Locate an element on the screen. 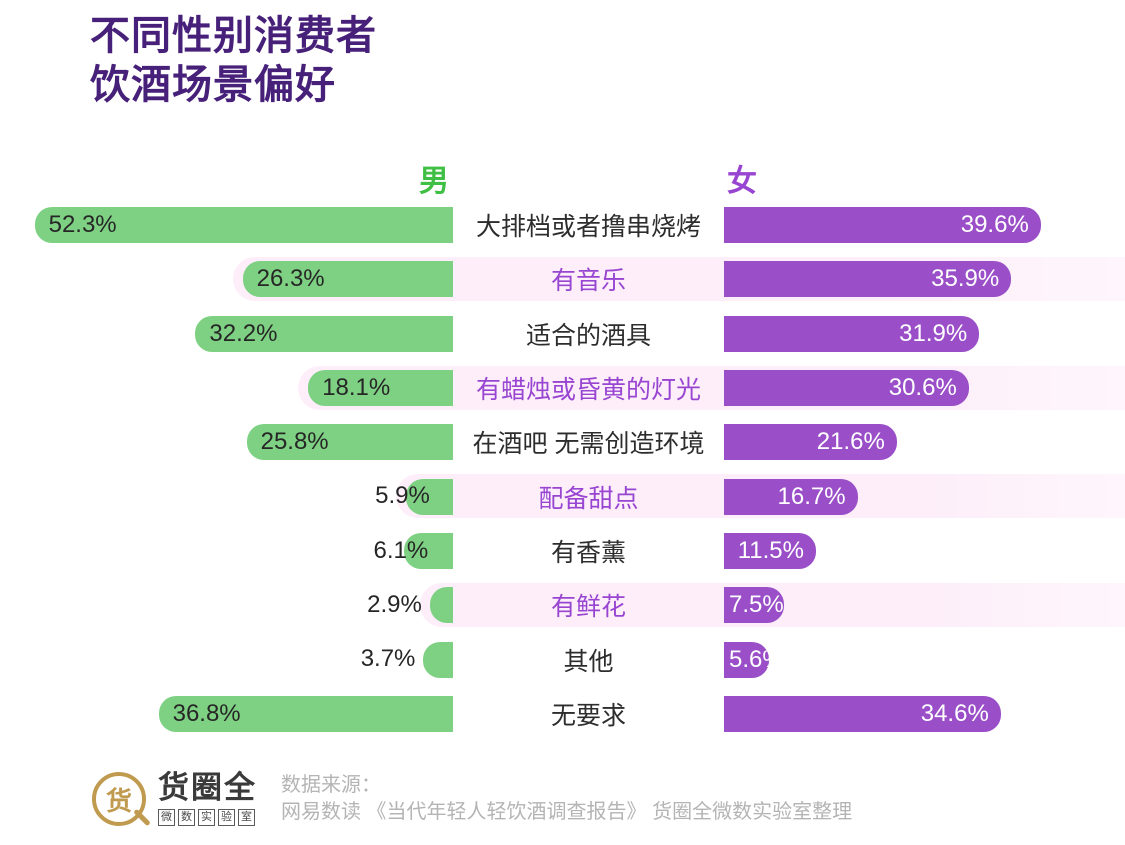 Image resolution: width=1125 pixels, height=845 pixels. female-value-label: 31.9% is located at coordinates (933, 333).